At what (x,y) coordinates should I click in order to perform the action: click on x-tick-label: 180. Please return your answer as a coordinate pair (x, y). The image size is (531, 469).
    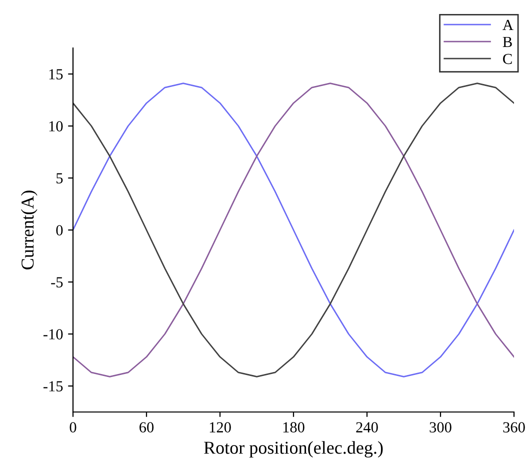
    Looking at the image, I should click on (293, 427).